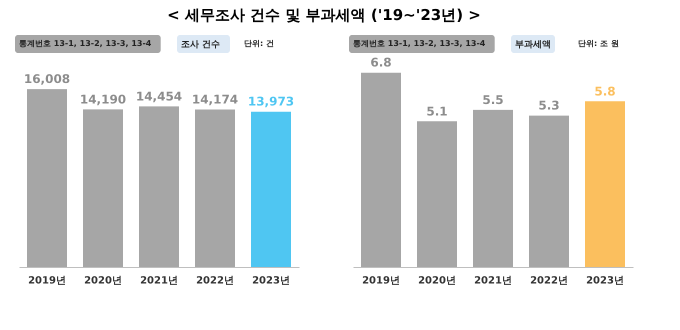 The width and height of the screenshot is (680, 330). What do you see at coordinates (159, 96) in the screenshot?
I see `data-label: 14,454` at bounding box center [159, 96].